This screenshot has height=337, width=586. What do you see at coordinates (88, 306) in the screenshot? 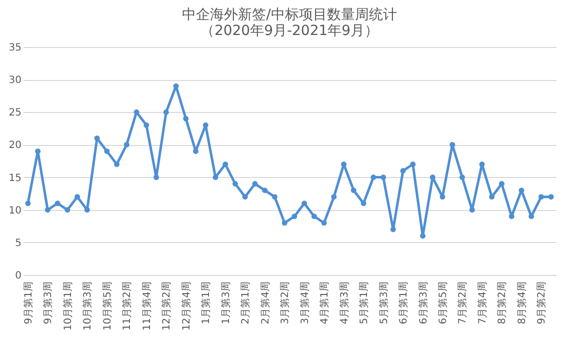
I see `x-tick-label: 10月第3周` at bounding box center [88, 306].